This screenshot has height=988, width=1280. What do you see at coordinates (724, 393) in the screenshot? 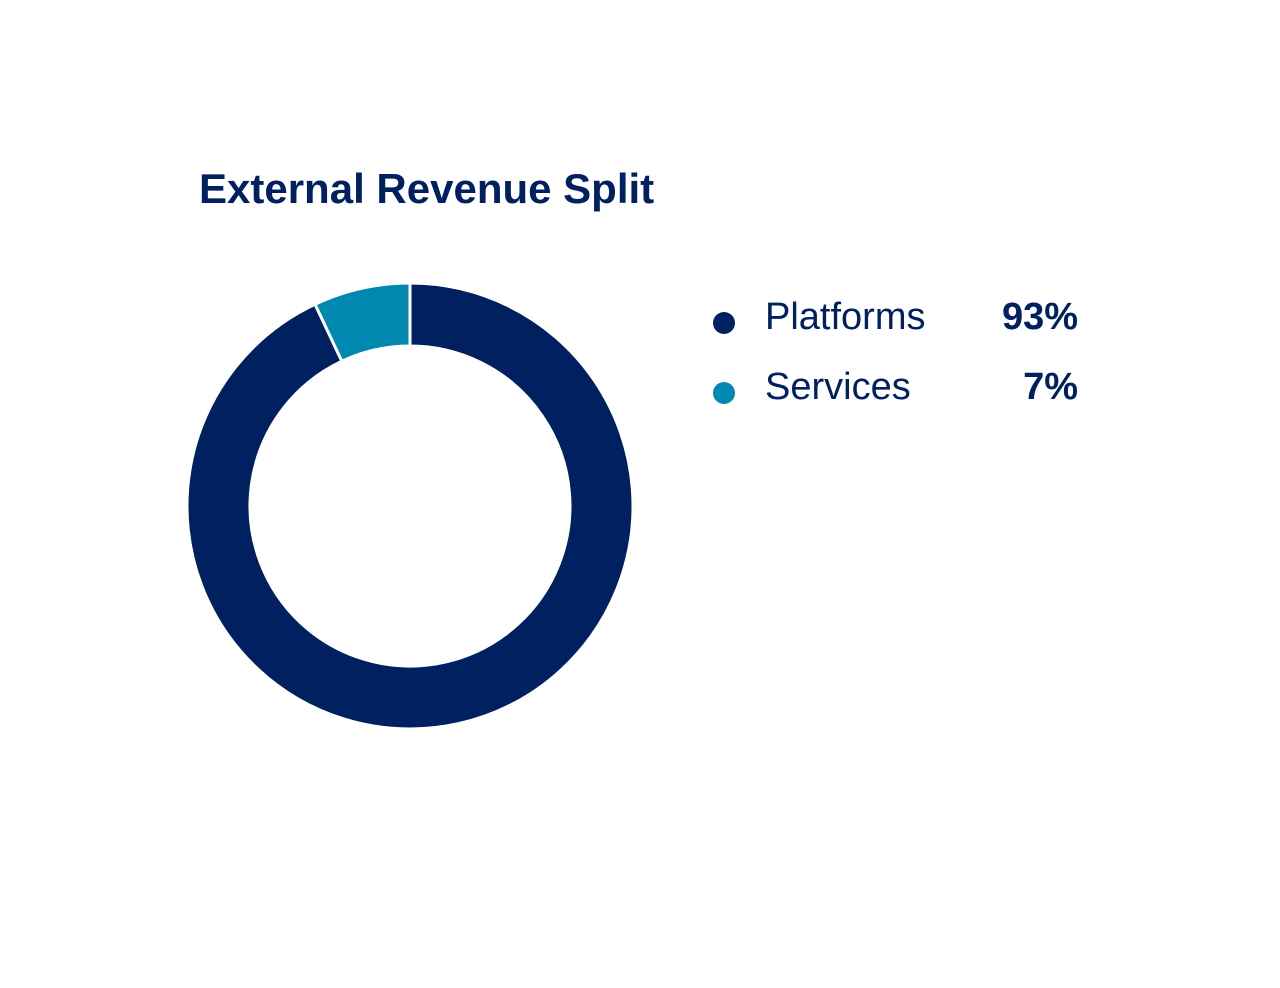
I see `legend-marker-services` at bounding box center [724, 393].